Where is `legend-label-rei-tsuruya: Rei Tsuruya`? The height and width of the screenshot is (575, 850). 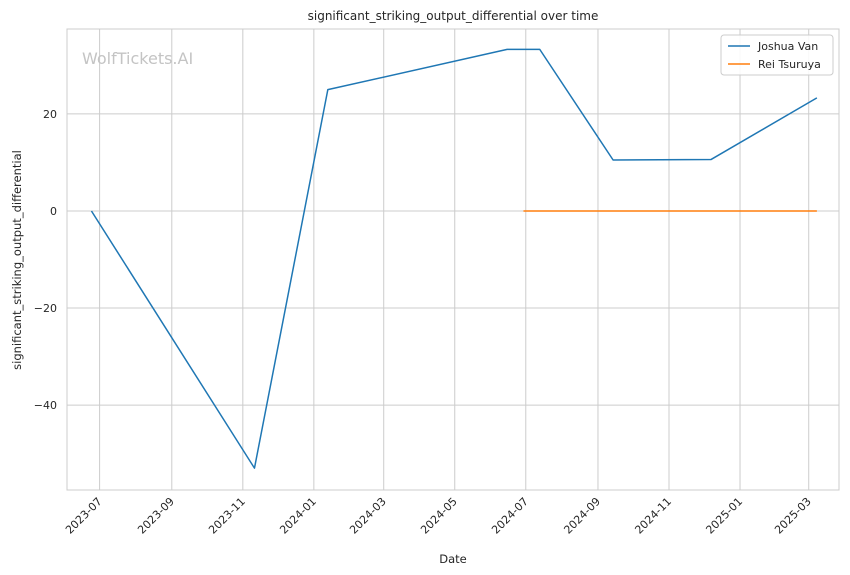 legend-label-rei-tsuruya: Rei Tsuruya is located at coordinates (789, 64).